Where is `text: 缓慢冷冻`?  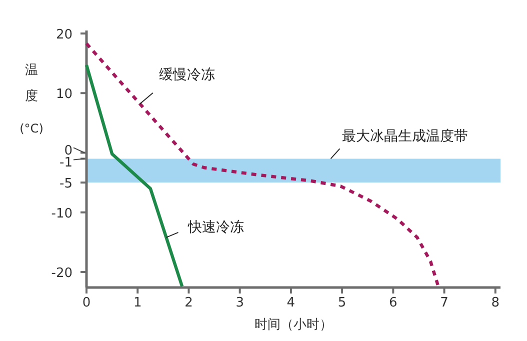
text: 缓慢冷冻 is located at coordinates (186, 74).